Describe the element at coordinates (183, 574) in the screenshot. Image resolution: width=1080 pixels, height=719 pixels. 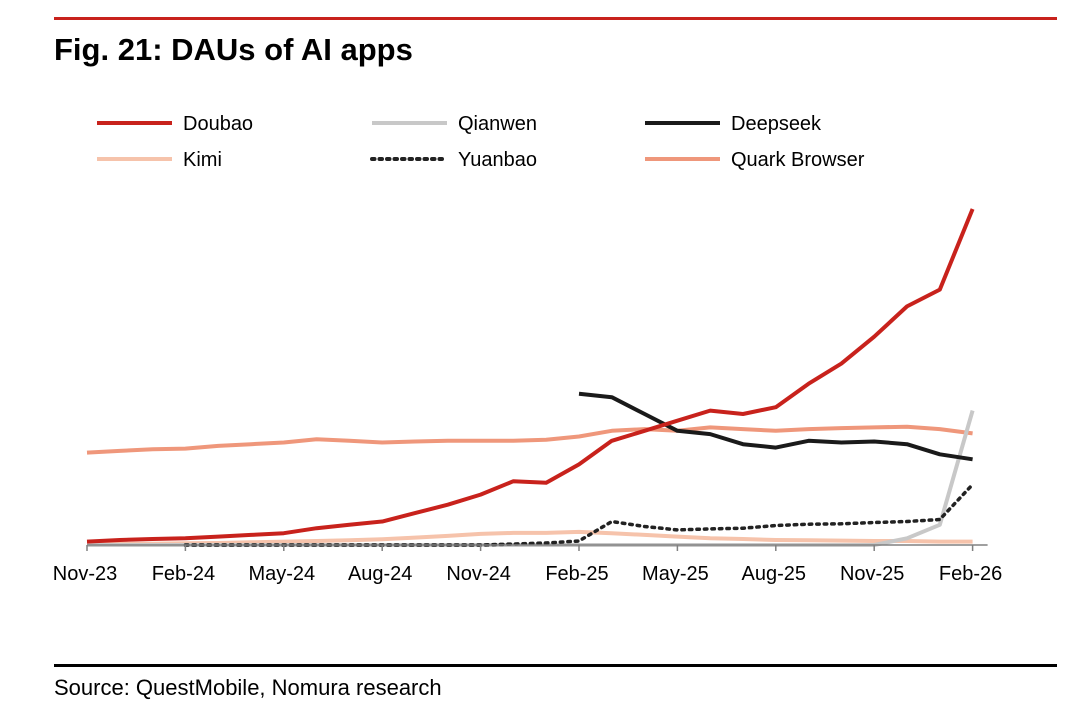
I see `x-tick-label-feb-24: Feb-24` at that location.